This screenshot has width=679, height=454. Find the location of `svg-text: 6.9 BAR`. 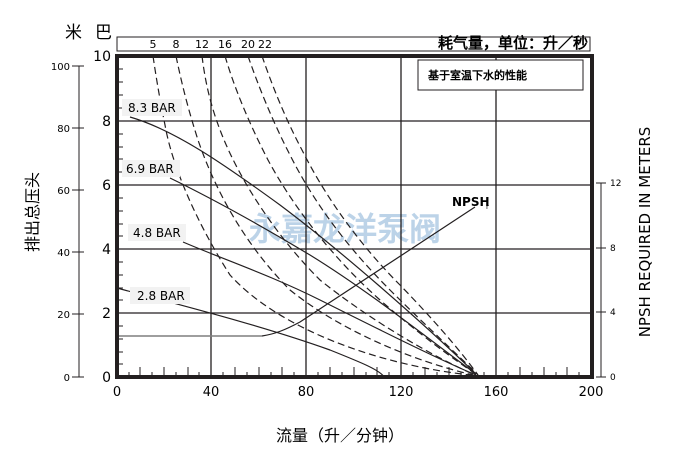

svg-text: 6.9 BAR is located at coordinates (150, 169).